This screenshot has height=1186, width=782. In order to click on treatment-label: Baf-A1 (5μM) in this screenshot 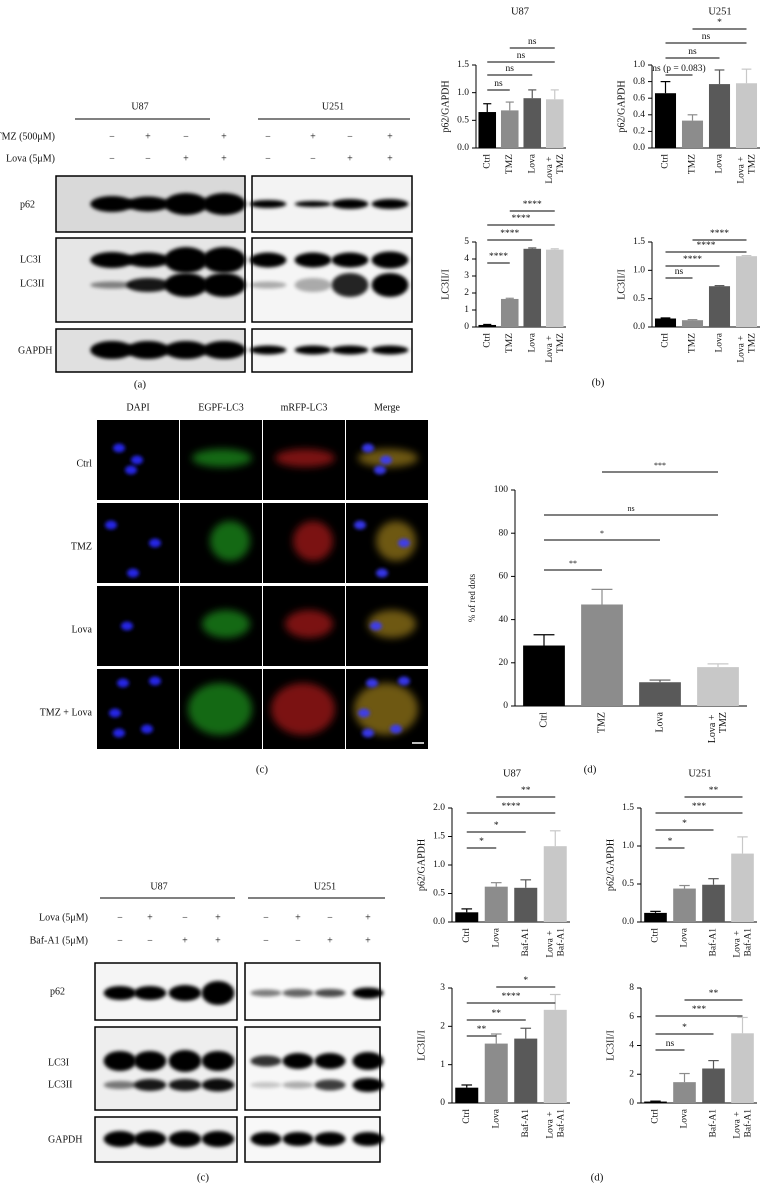, I will do `click(59, 940)`.